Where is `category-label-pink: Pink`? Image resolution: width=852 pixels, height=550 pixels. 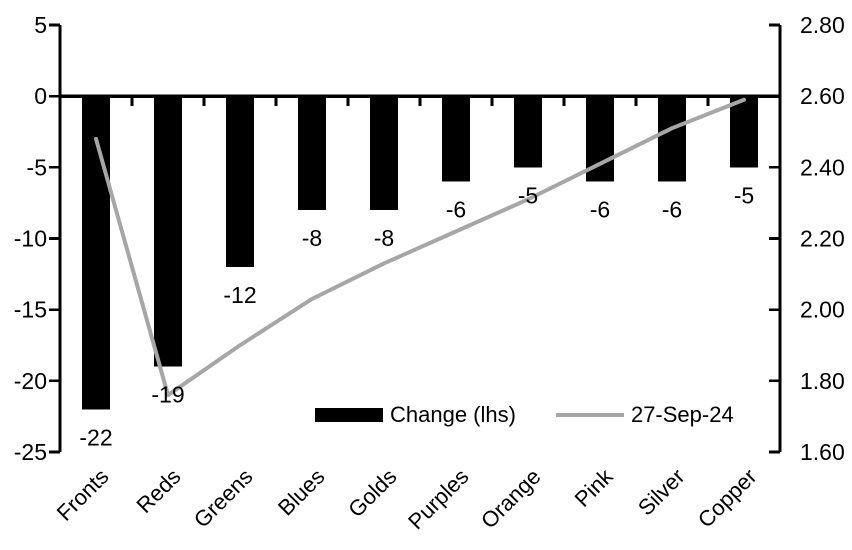 category-label-pink: Pink is located at coordinates (594, 487).